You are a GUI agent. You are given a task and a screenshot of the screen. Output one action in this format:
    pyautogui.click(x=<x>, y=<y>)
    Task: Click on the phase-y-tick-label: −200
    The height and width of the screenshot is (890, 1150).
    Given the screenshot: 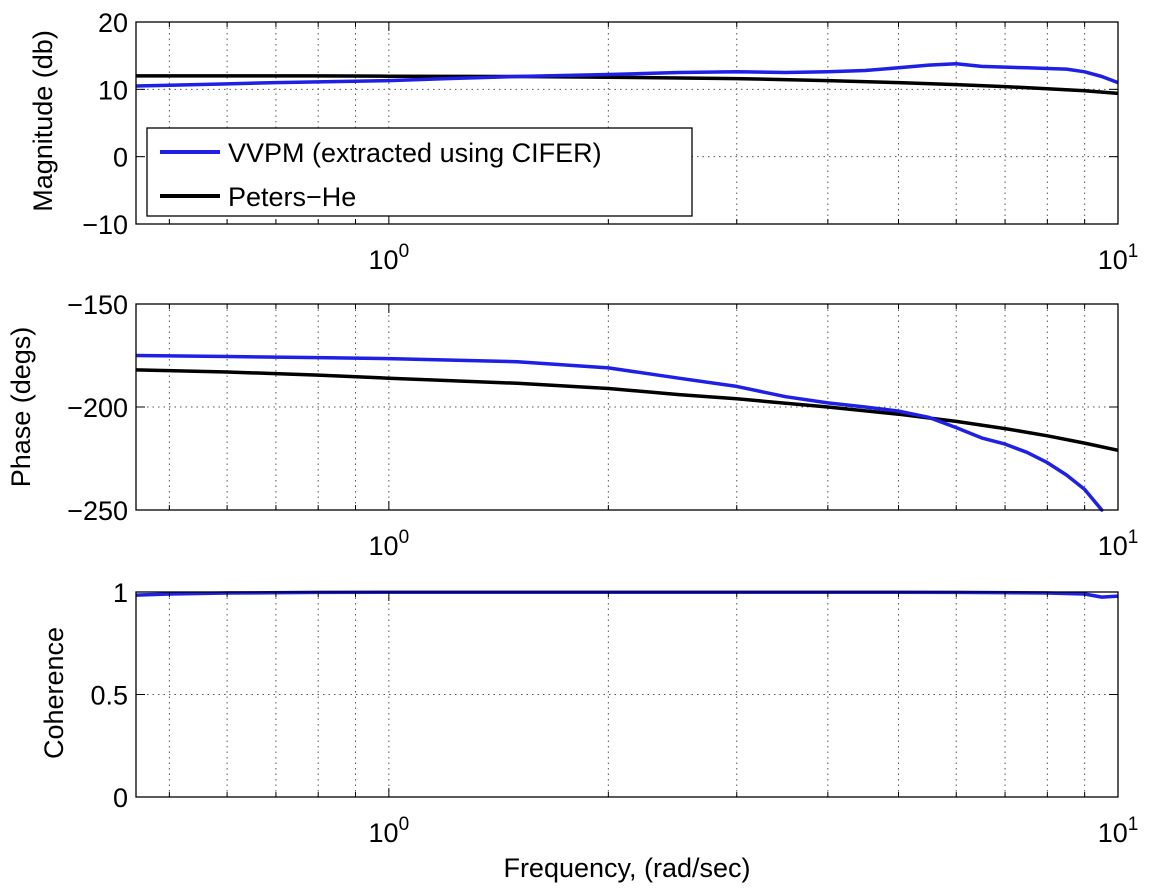 What is the action you would take?
    pyautogui.click(x=97, y=408)
    